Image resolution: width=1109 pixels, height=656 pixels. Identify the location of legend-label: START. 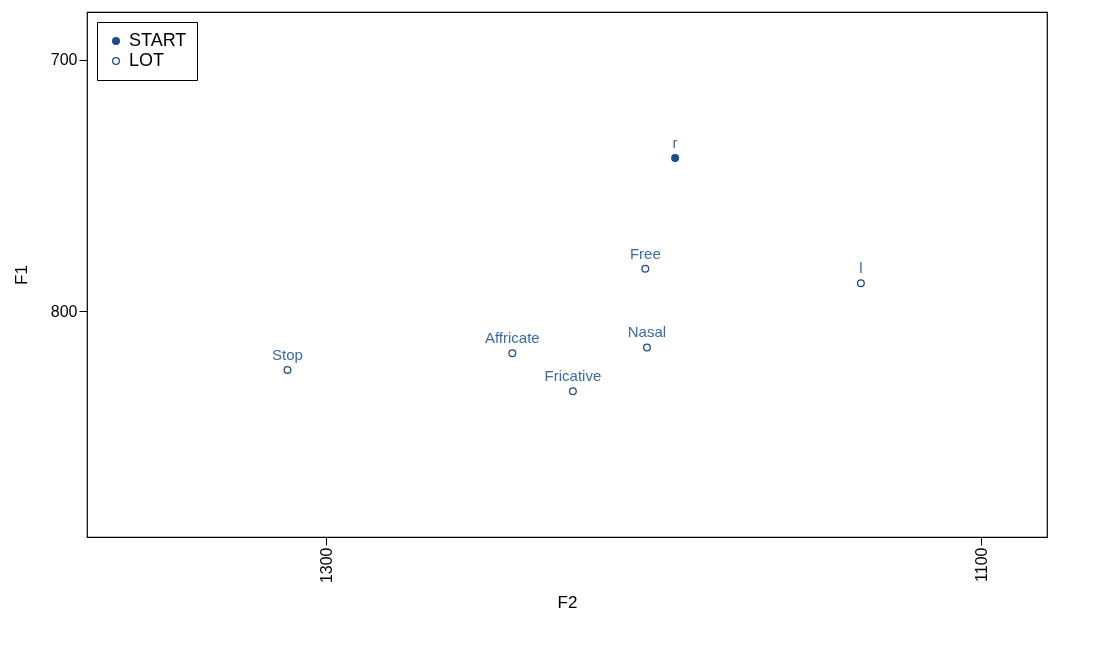
(158, 40).